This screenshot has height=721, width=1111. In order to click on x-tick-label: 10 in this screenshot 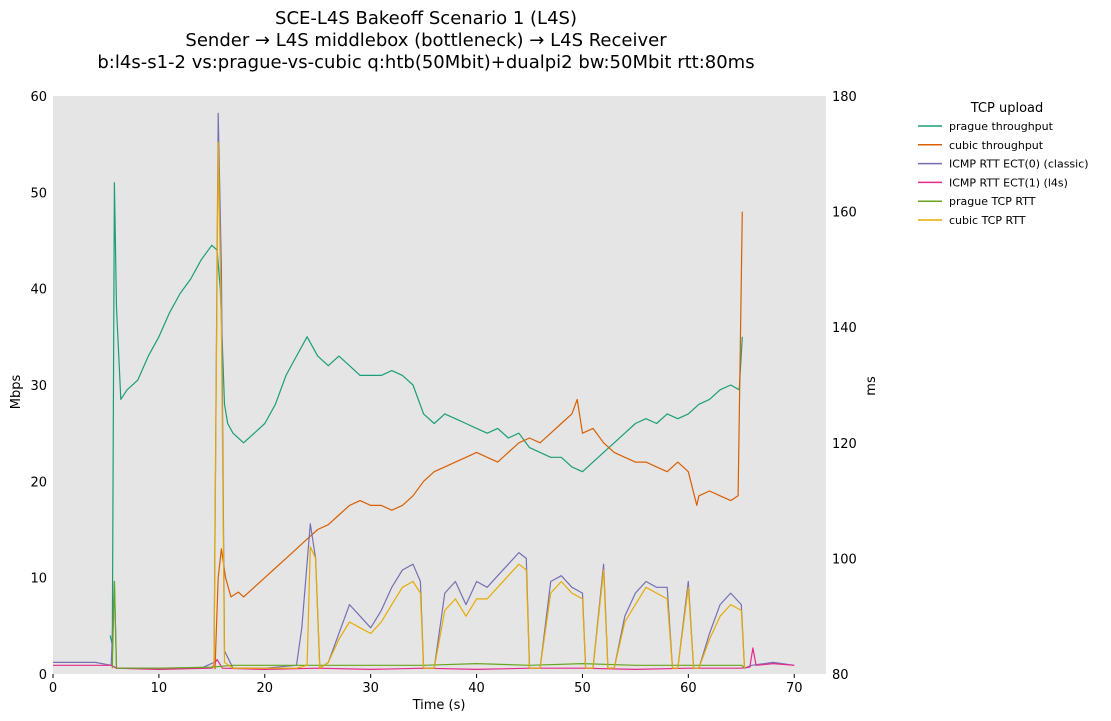, I will do `click(159, 688)`.